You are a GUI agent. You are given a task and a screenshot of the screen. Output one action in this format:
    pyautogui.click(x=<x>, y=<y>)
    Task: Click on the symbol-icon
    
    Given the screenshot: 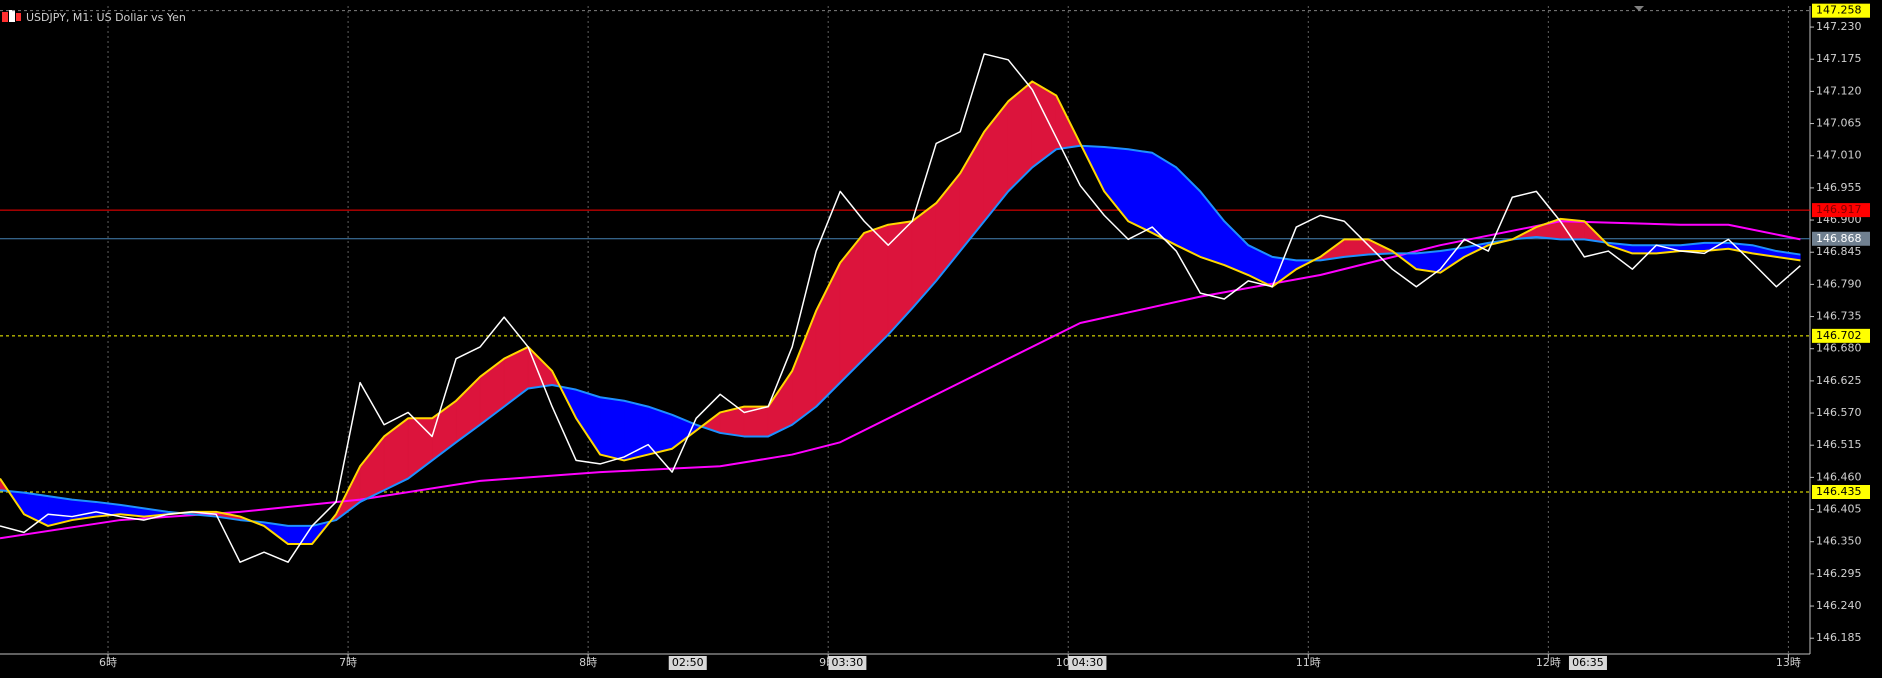 What is the action you would take?
    pyautogui.click(x=11, y=16)
    